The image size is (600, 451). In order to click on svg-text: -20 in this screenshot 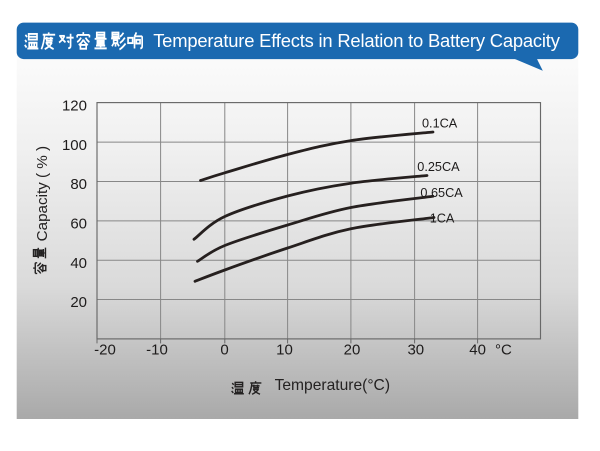, I will do `click(105, 350)`.